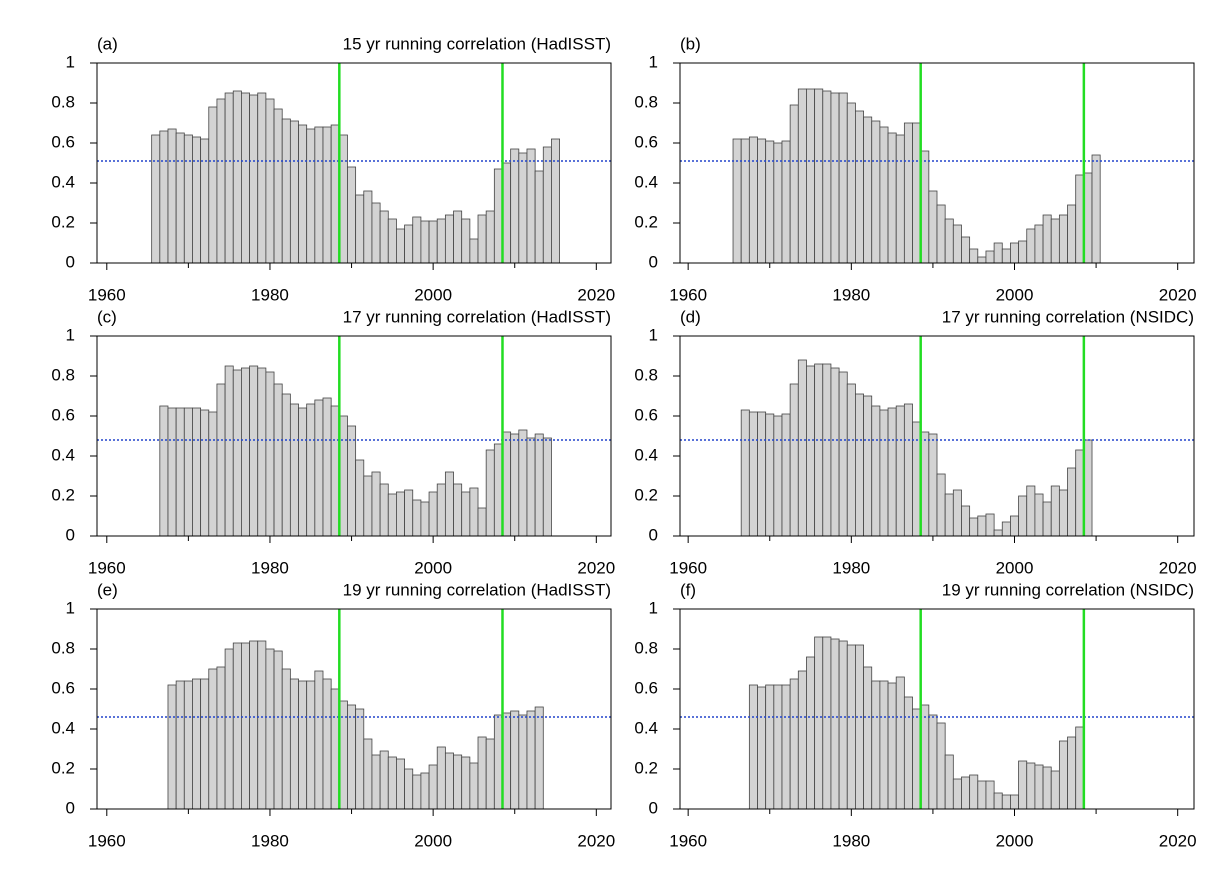 The height and width of the screenshot is (872, 1228). I want to click on x-tick-label: 1960, so click(107, 294).